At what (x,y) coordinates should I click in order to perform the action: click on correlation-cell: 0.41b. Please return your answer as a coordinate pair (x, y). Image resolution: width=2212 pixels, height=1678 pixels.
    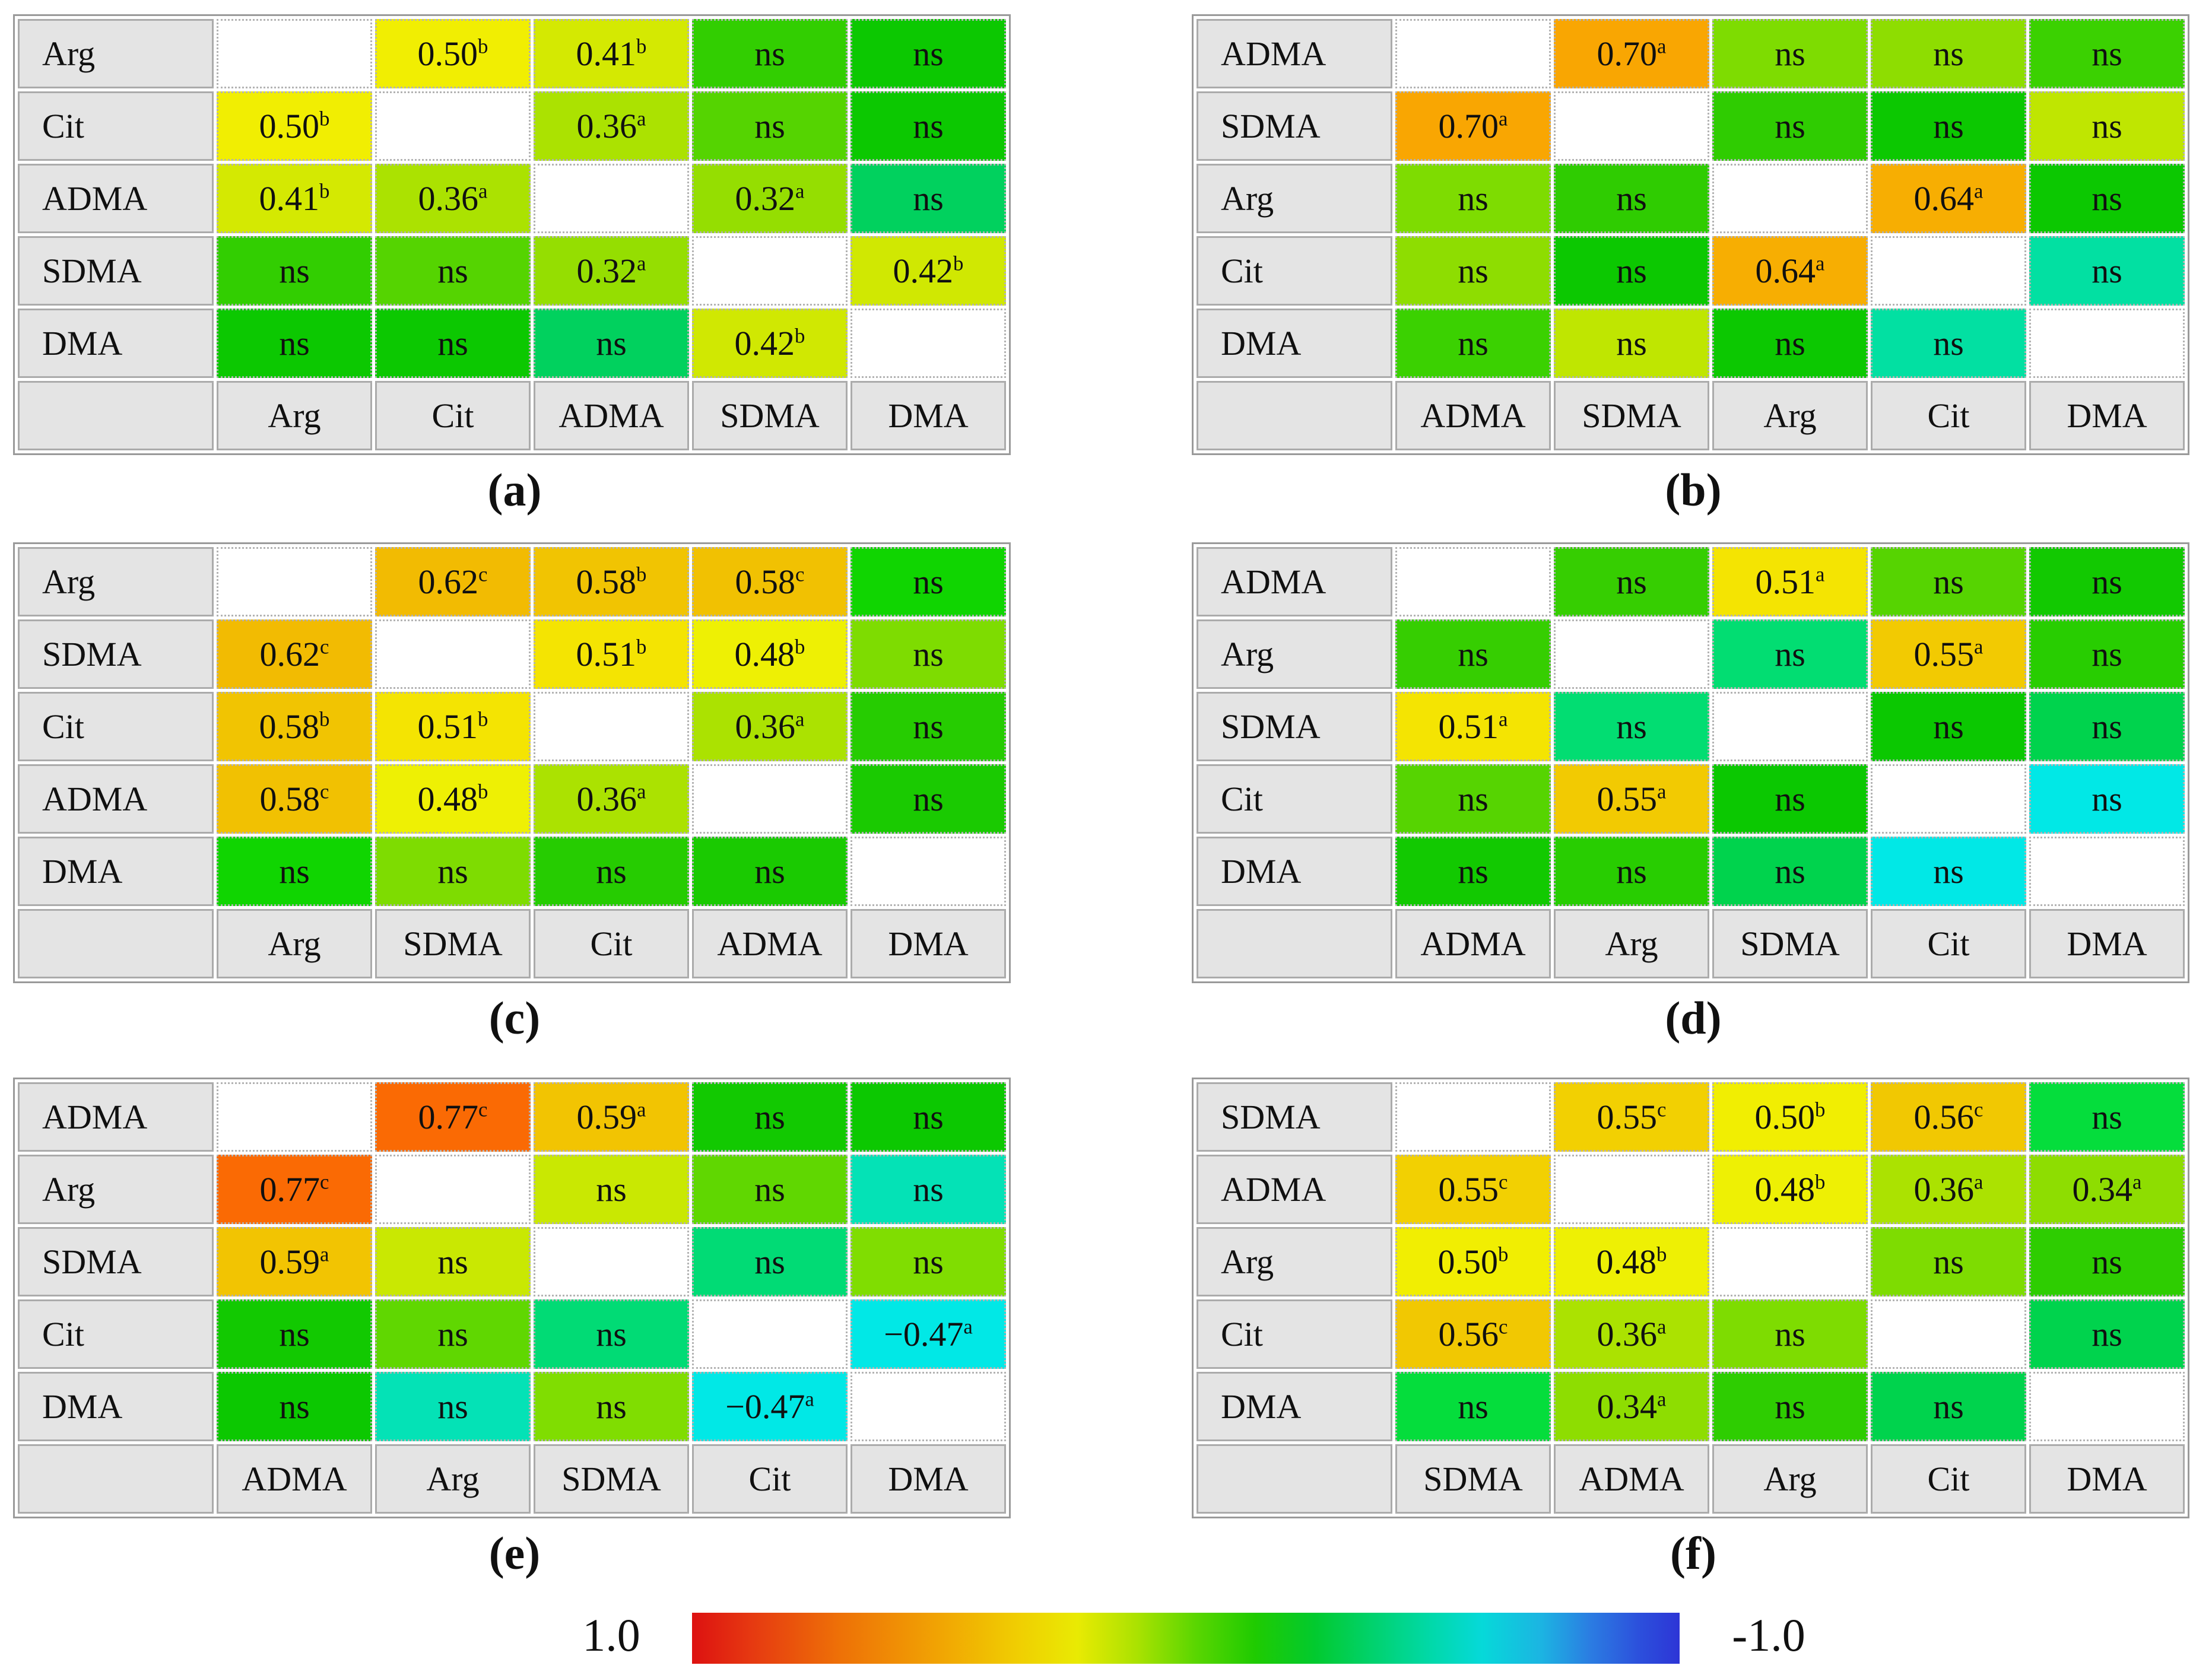
    Looking at the image, I should click on (294, 198).